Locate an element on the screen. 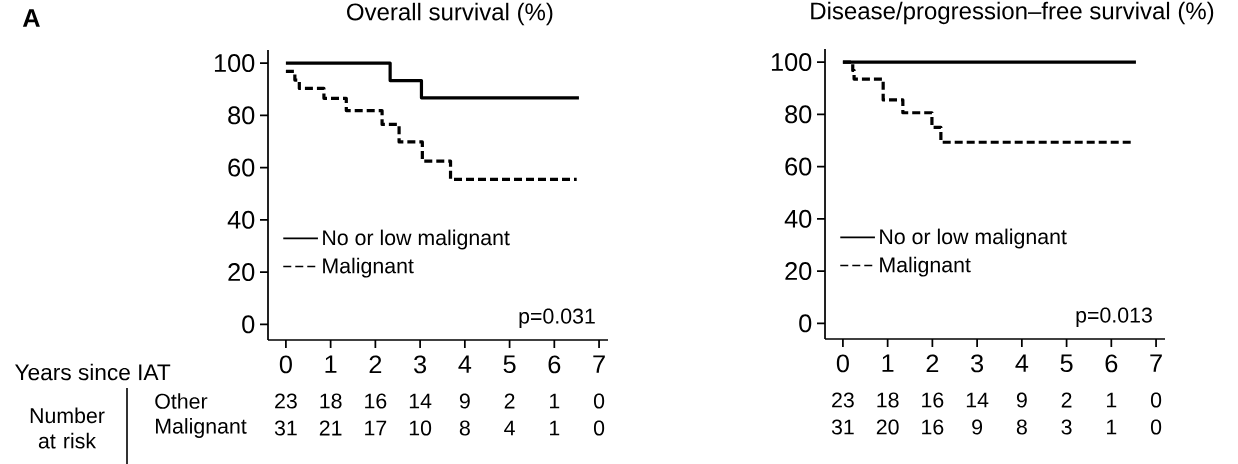 Image resolution: width=1238 pixels, height=464 pixels. text: 4 is located at coordinates (509, 428).